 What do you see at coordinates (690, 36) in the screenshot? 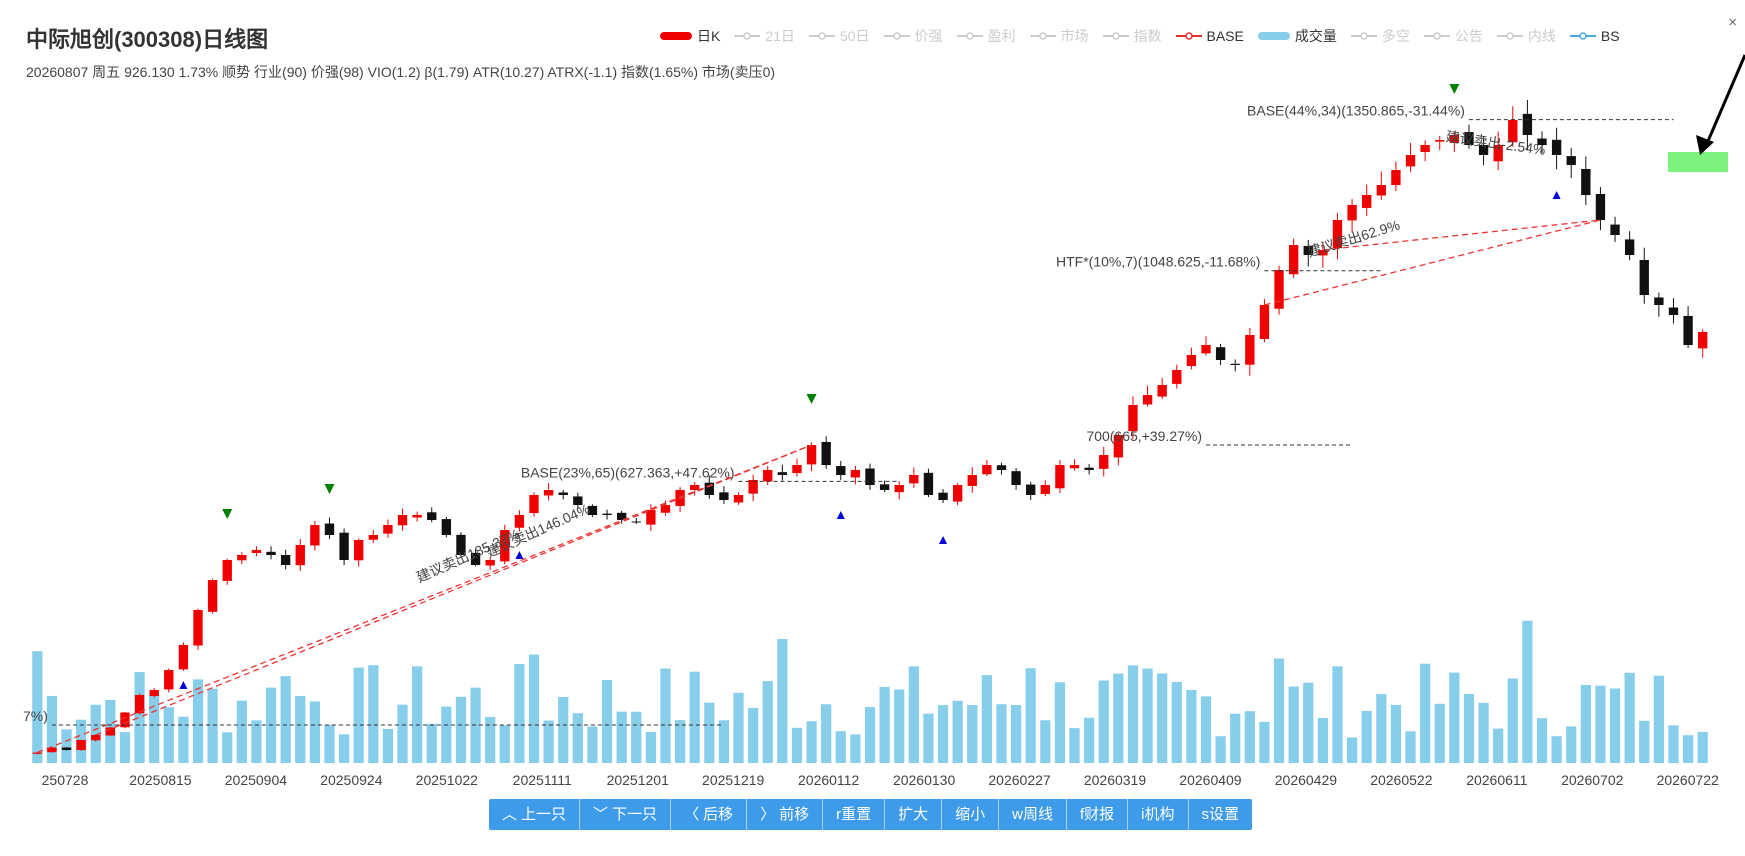
I see `legend-item-0: 日K` at bounding box center [690, 36].